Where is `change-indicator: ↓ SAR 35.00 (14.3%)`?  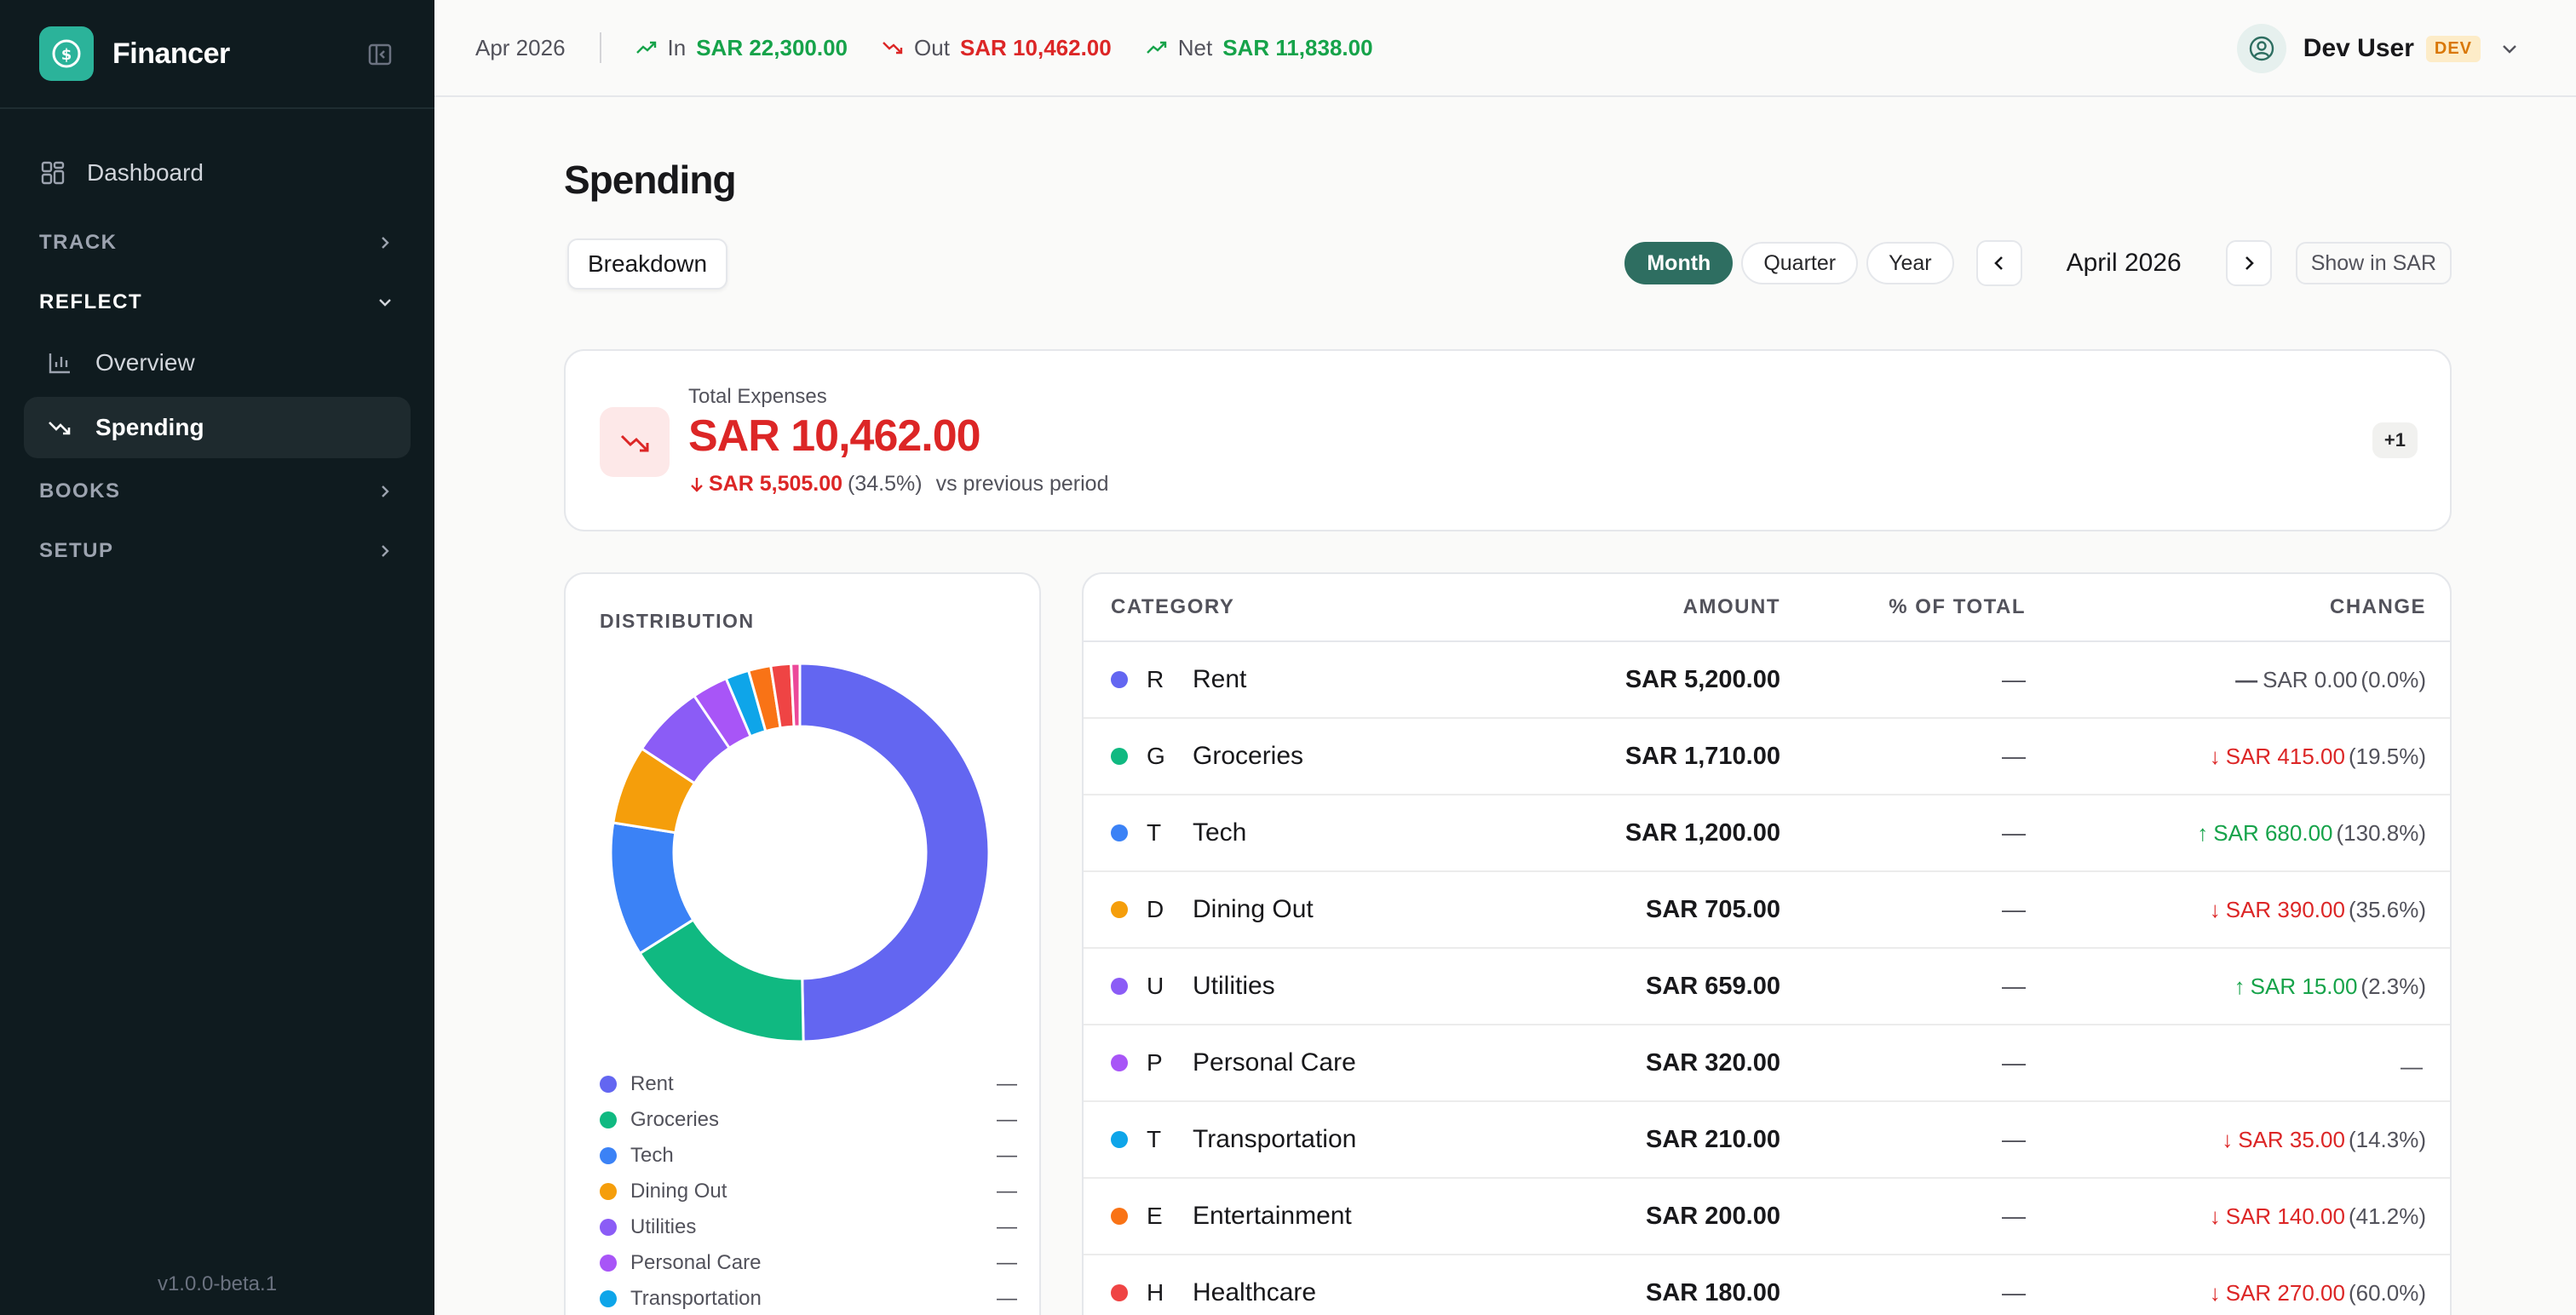 change-indicator: ↓ SAR 35.00 (14.3%) is located at coordinates (2324, 1140).